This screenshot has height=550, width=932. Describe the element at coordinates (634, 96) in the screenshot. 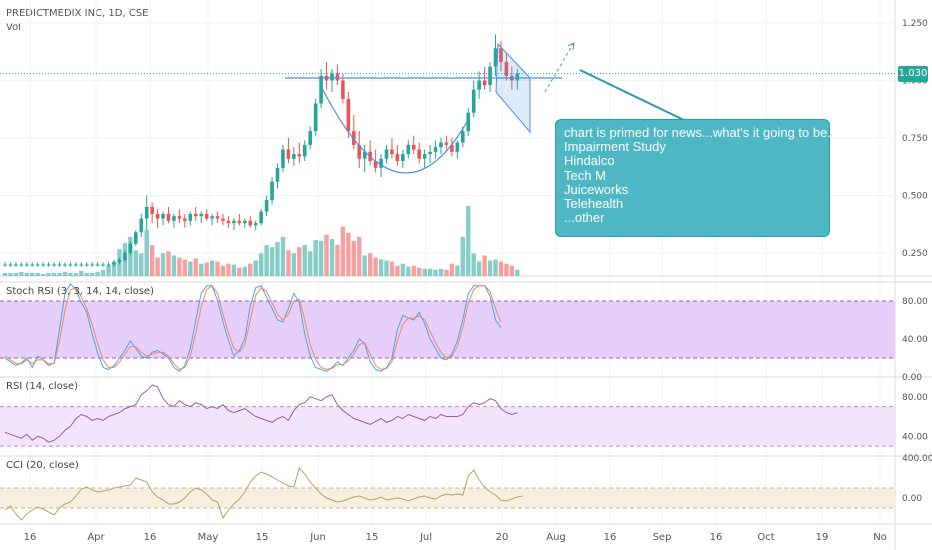

I see `callout-pointer` at that location.